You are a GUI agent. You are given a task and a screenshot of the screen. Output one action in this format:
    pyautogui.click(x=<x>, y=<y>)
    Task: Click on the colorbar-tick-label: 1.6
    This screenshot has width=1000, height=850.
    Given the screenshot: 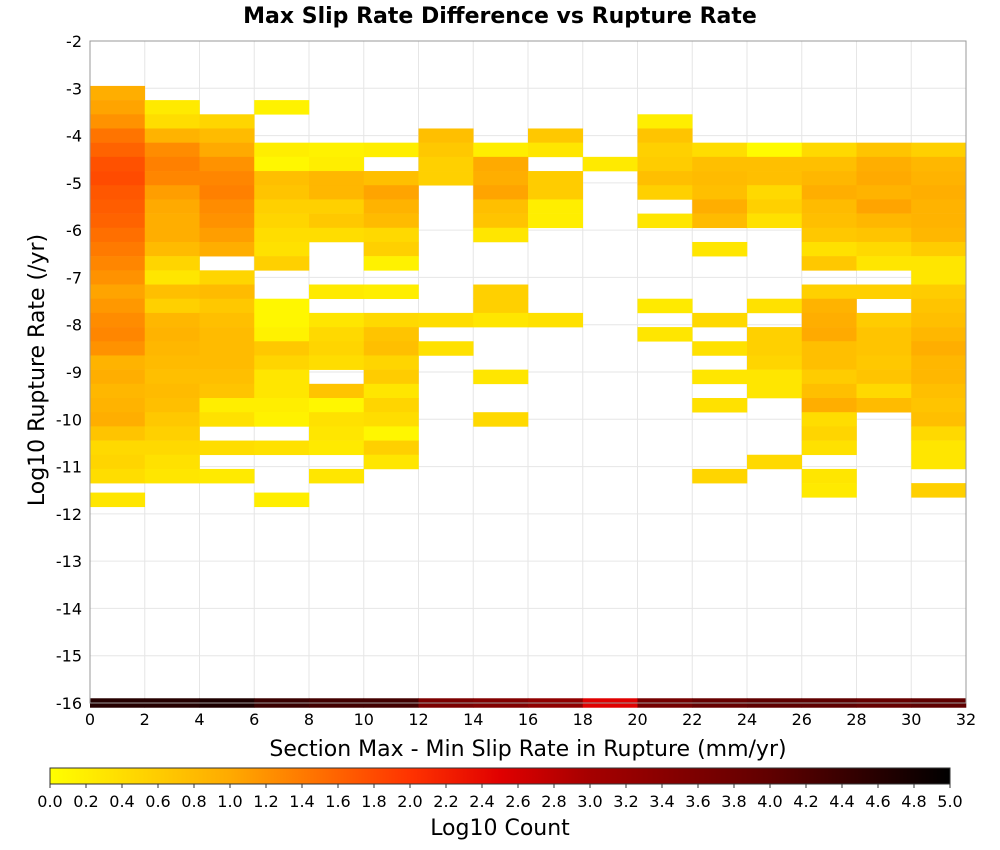 What is the action you would take?
    pyautogui.click(x=337, y=801)
    